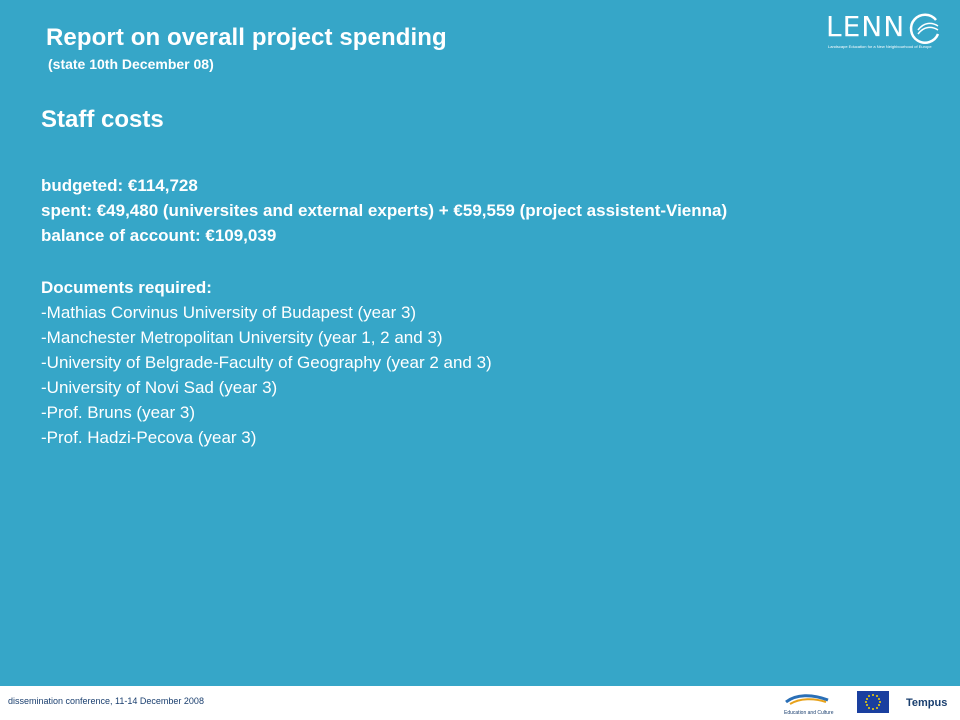 Image resolution: width=960 pixels, height=720 pixels. I want to click on page-title: Report on overall project spending, so click(246, 37).